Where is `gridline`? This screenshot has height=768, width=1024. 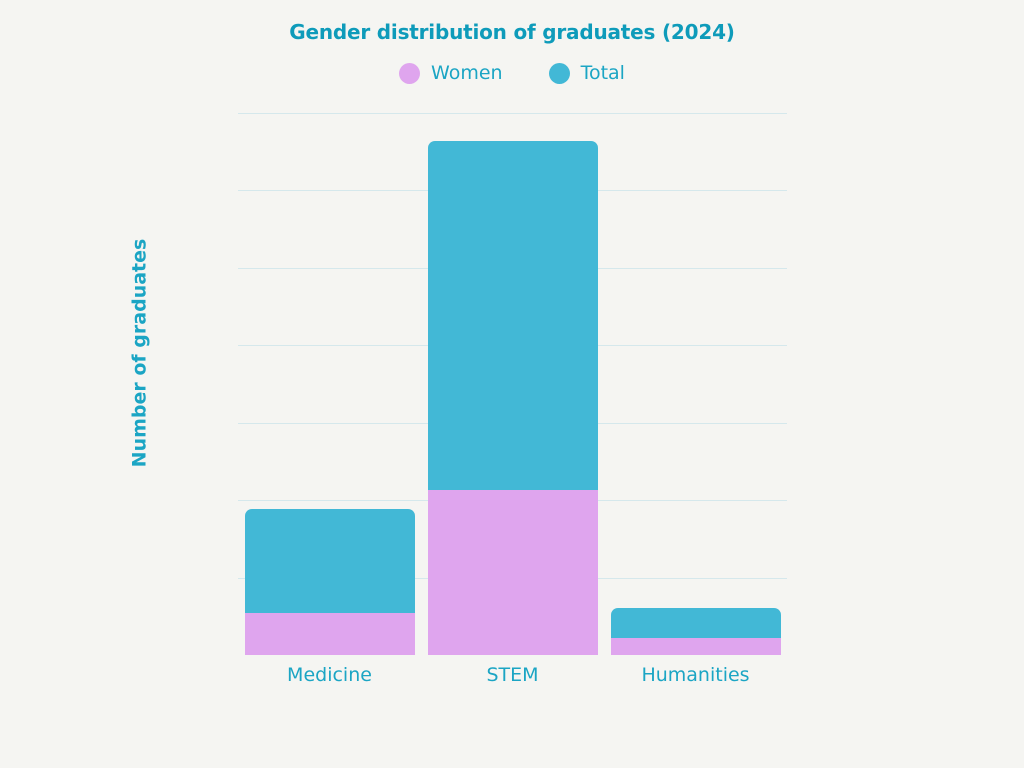 gridline is located at coordinates (512, 113).